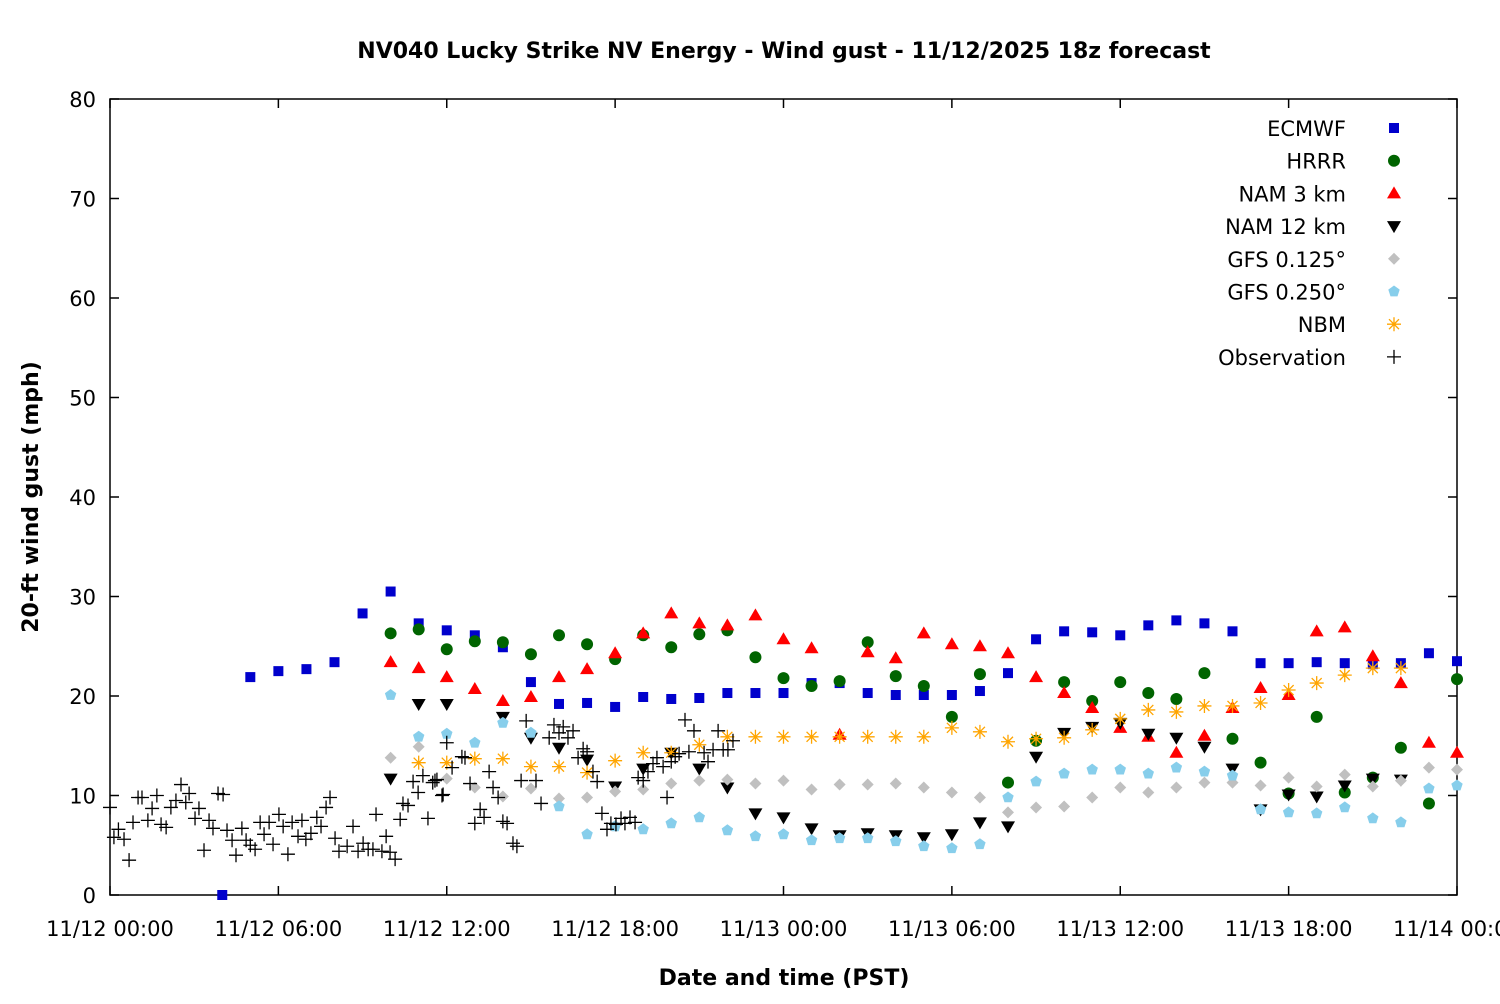 The width and height of the screenshot is (1500, 1004). Describe the element at coordinates (952, 929) in the screenshot. I see `x-tick-label: 11/13 06:00` at that location.